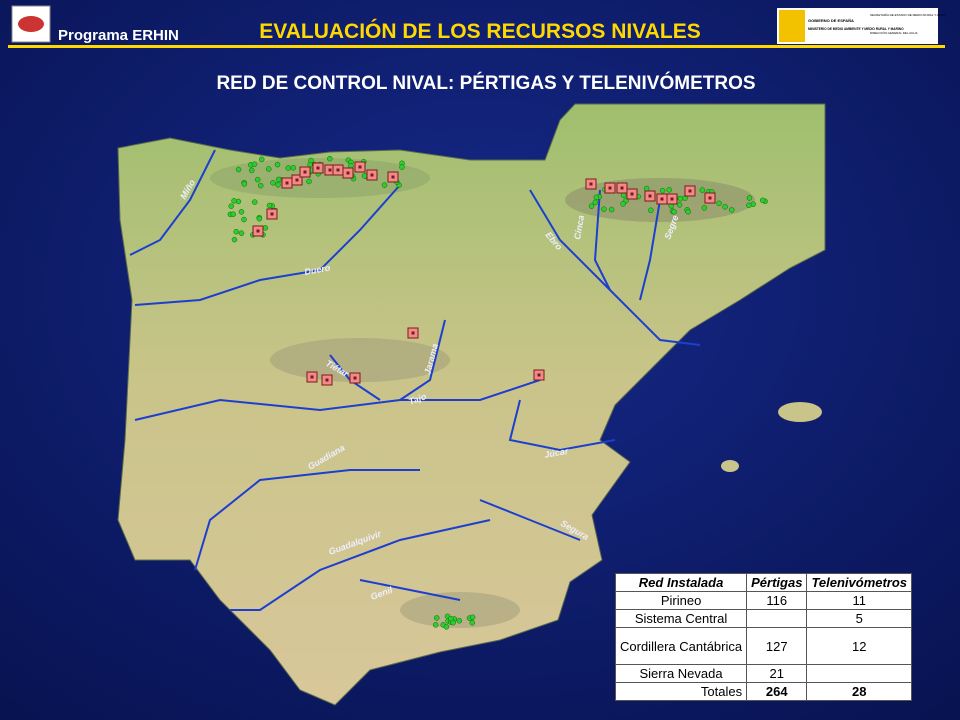 The height and width of the screenshot is (720, 960). Describe the element at coordinates (859, 646) in the screenshot. I see `table-cell: 12` at that location.